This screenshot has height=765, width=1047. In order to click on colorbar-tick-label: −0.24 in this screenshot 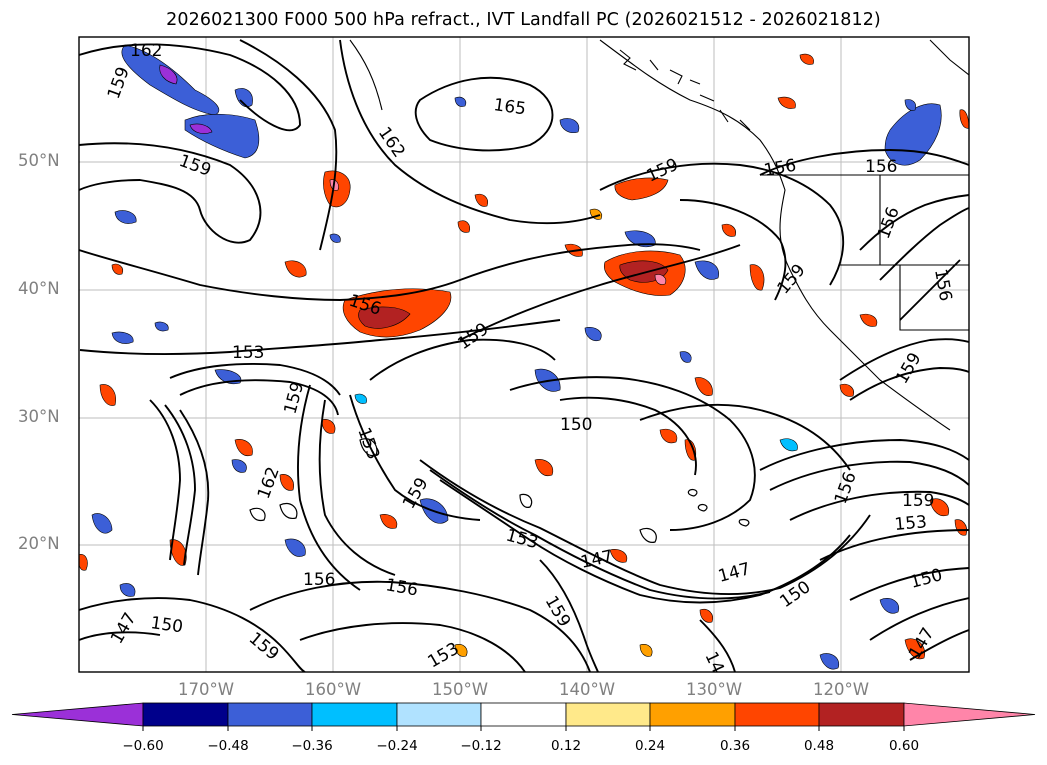, I will do `click(397, 746)`.